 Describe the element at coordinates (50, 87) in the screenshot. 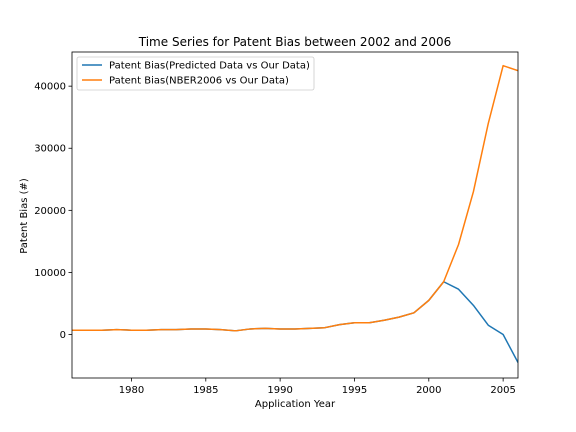

I see `y-tick-label-40000: 40000` at that location.